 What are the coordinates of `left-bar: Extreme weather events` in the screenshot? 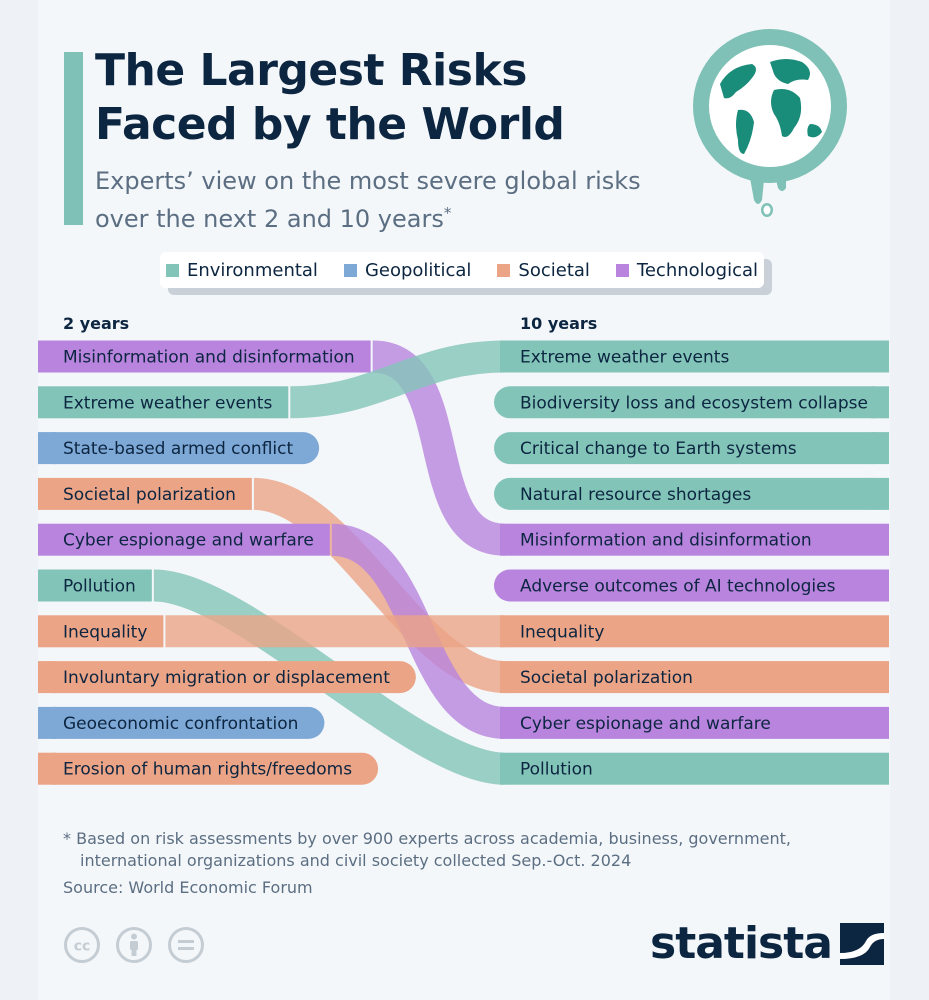 It's located at (163, 402).